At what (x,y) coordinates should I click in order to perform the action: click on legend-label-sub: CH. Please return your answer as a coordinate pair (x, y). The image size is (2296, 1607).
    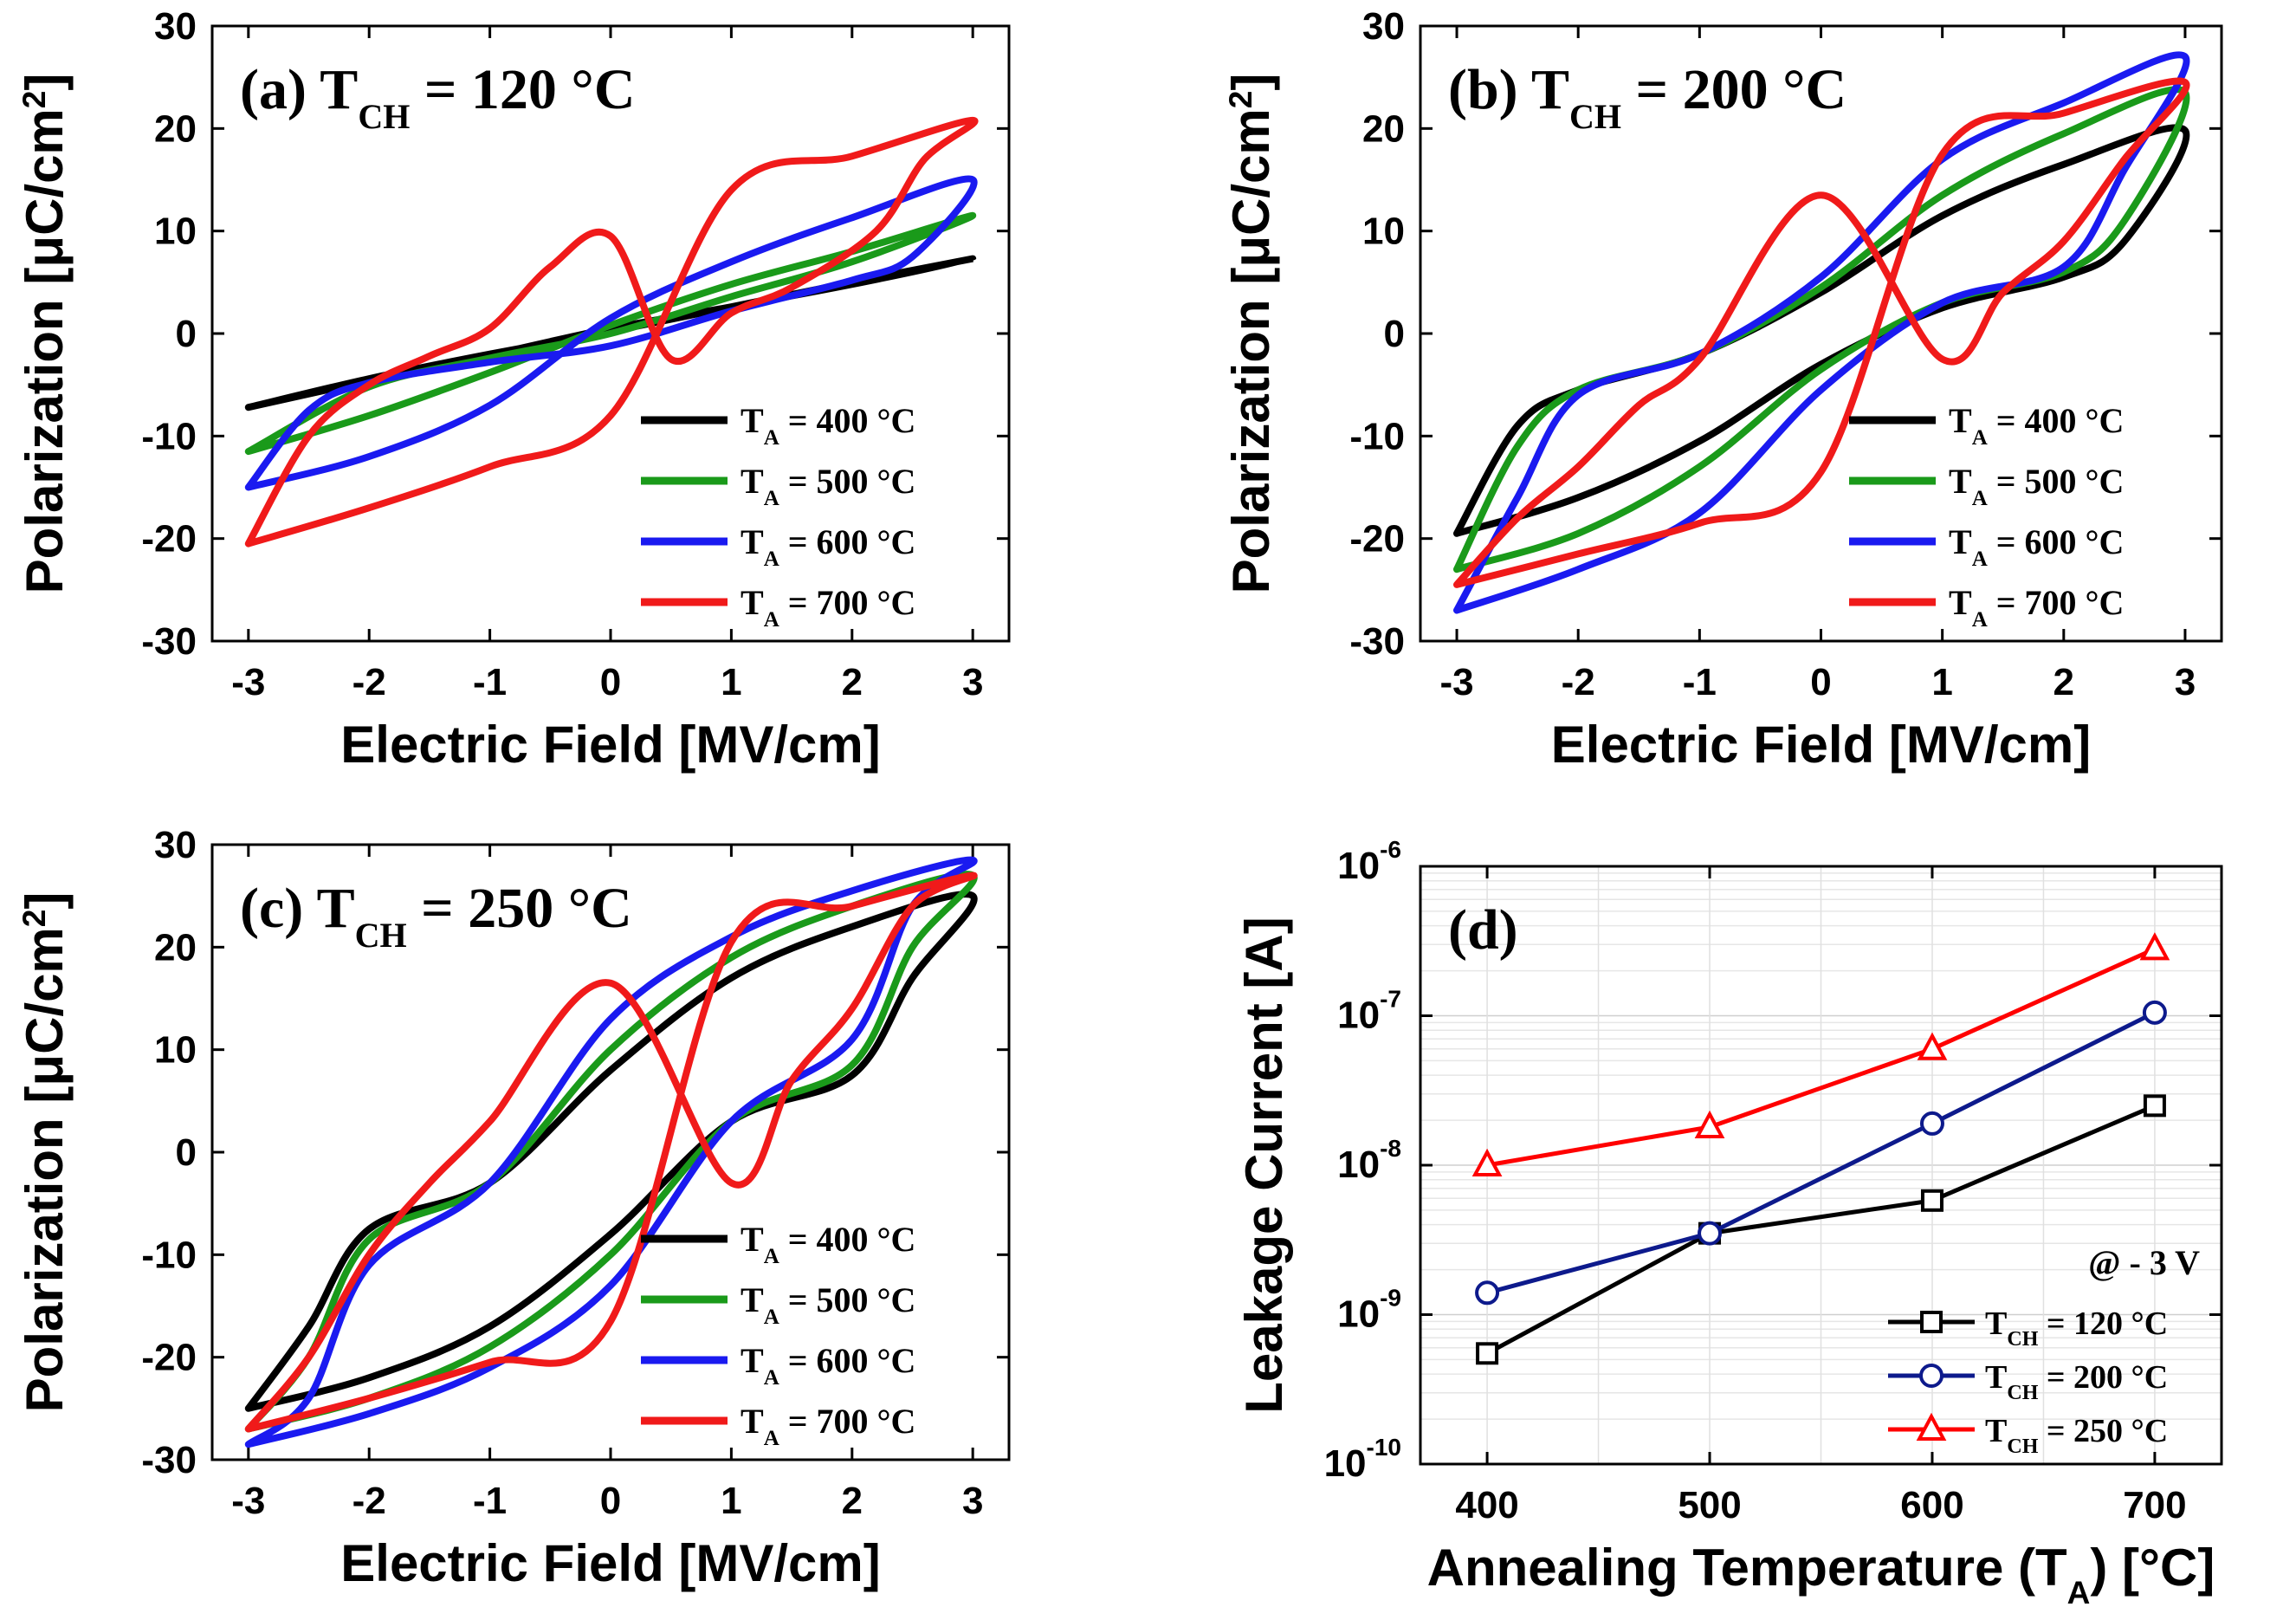
    Looking at the image, I should click on (2022, 1339).